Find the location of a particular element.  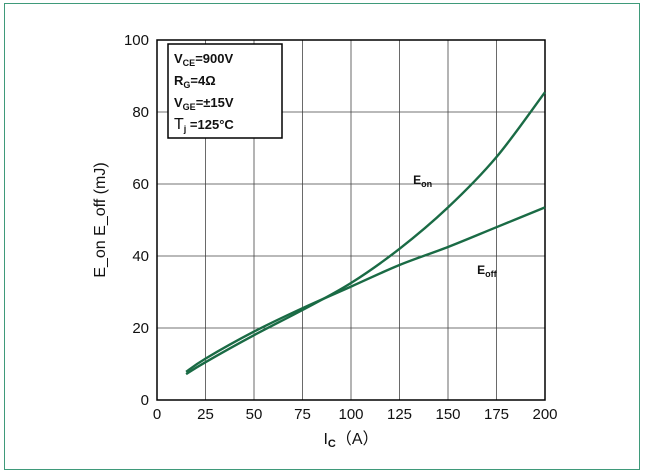

y-tick-label: 60 is located at coordinates (140, 184).